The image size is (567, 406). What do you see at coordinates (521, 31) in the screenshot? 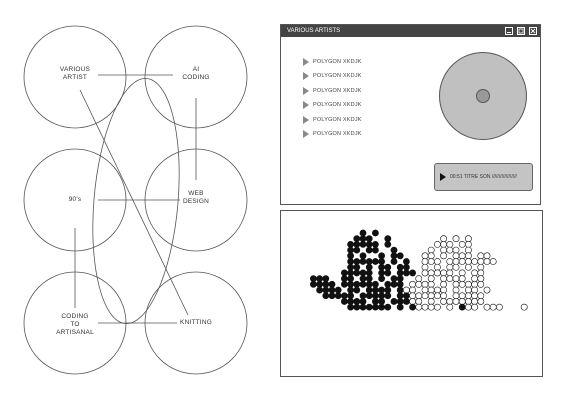
I see `maximize-icon` at bounding box center [521, 31].